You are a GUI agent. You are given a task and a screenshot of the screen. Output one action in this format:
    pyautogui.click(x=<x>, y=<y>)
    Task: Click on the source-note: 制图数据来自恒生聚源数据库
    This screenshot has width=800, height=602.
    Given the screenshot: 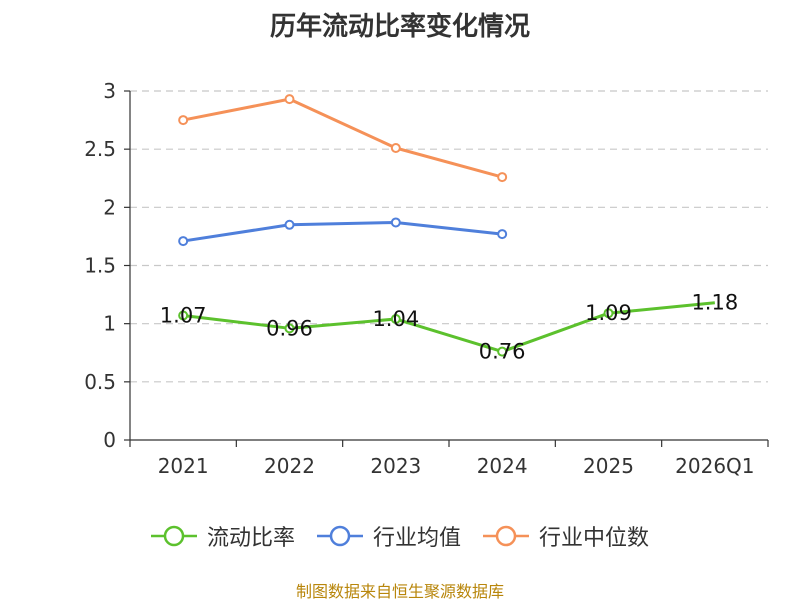 What is the action you would take?
    pyautogui.click(x=399, y=591)
    